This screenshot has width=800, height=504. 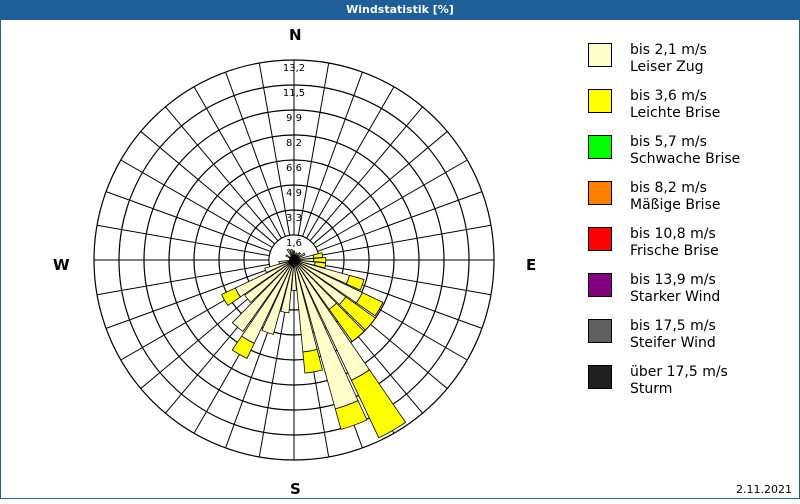 What do you see at coordinates (674, 251) in the screenshot?
I see `legend-label: Frische Brise` at bounding box center [674, 251].